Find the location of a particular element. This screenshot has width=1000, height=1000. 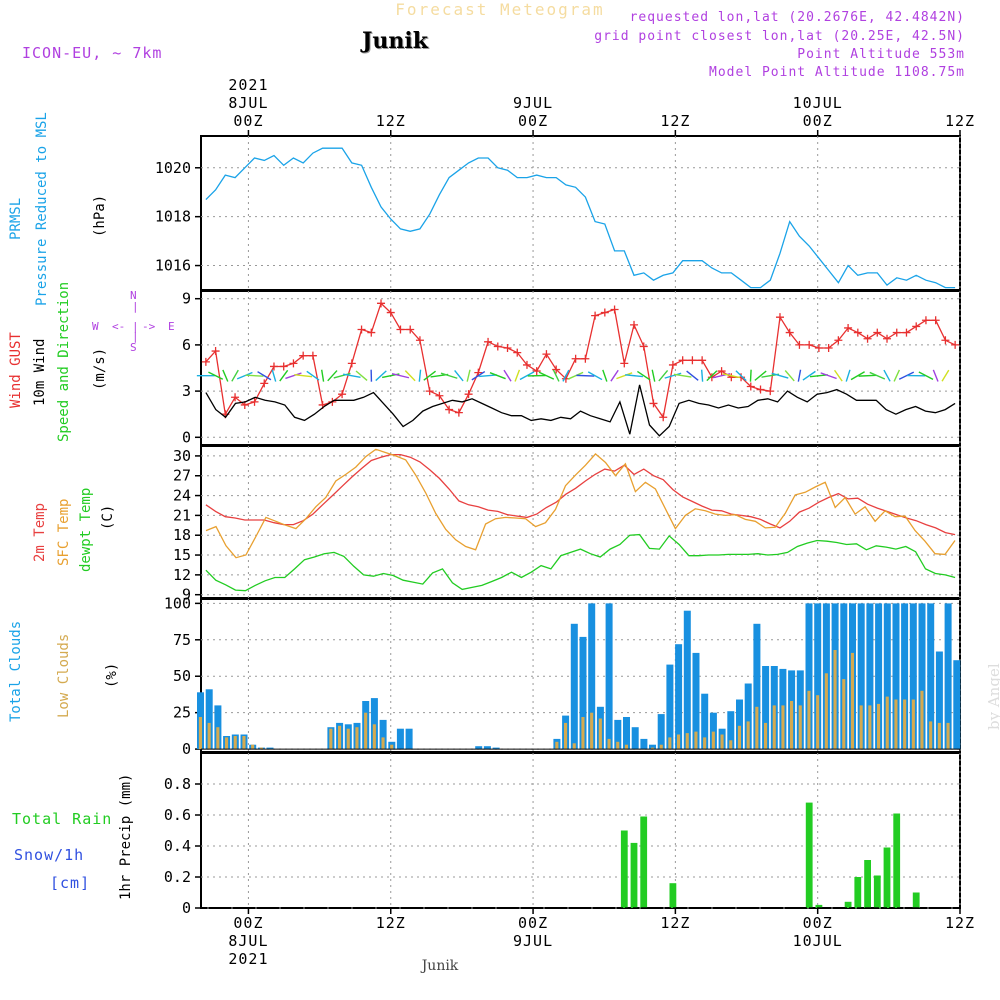

chart-title: Forecast Meteogram is located at coordinates (500, 9).